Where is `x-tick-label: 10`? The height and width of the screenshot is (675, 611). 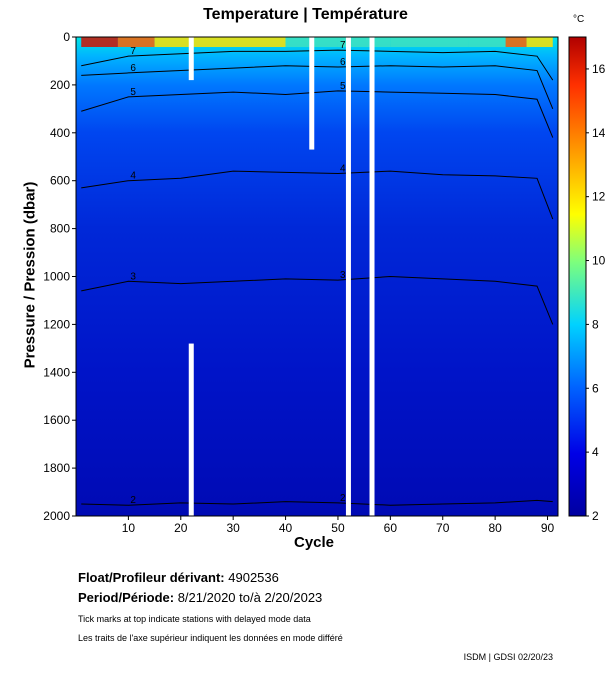
x-tick-label: 10 is located at coordinates (129, 528).